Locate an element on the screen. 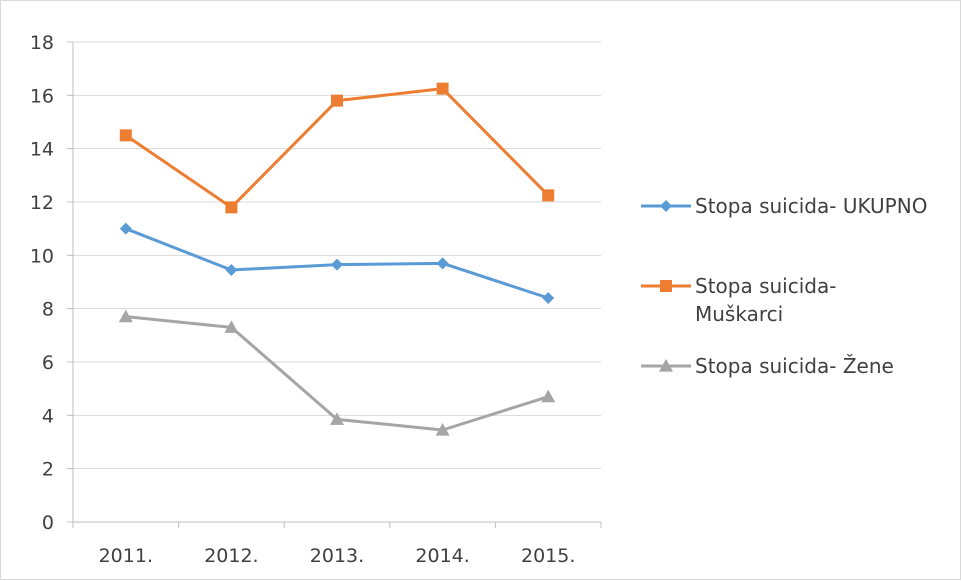  legend-label: Stopa suicida- UKUPNO is located at coordinates (811, 206).